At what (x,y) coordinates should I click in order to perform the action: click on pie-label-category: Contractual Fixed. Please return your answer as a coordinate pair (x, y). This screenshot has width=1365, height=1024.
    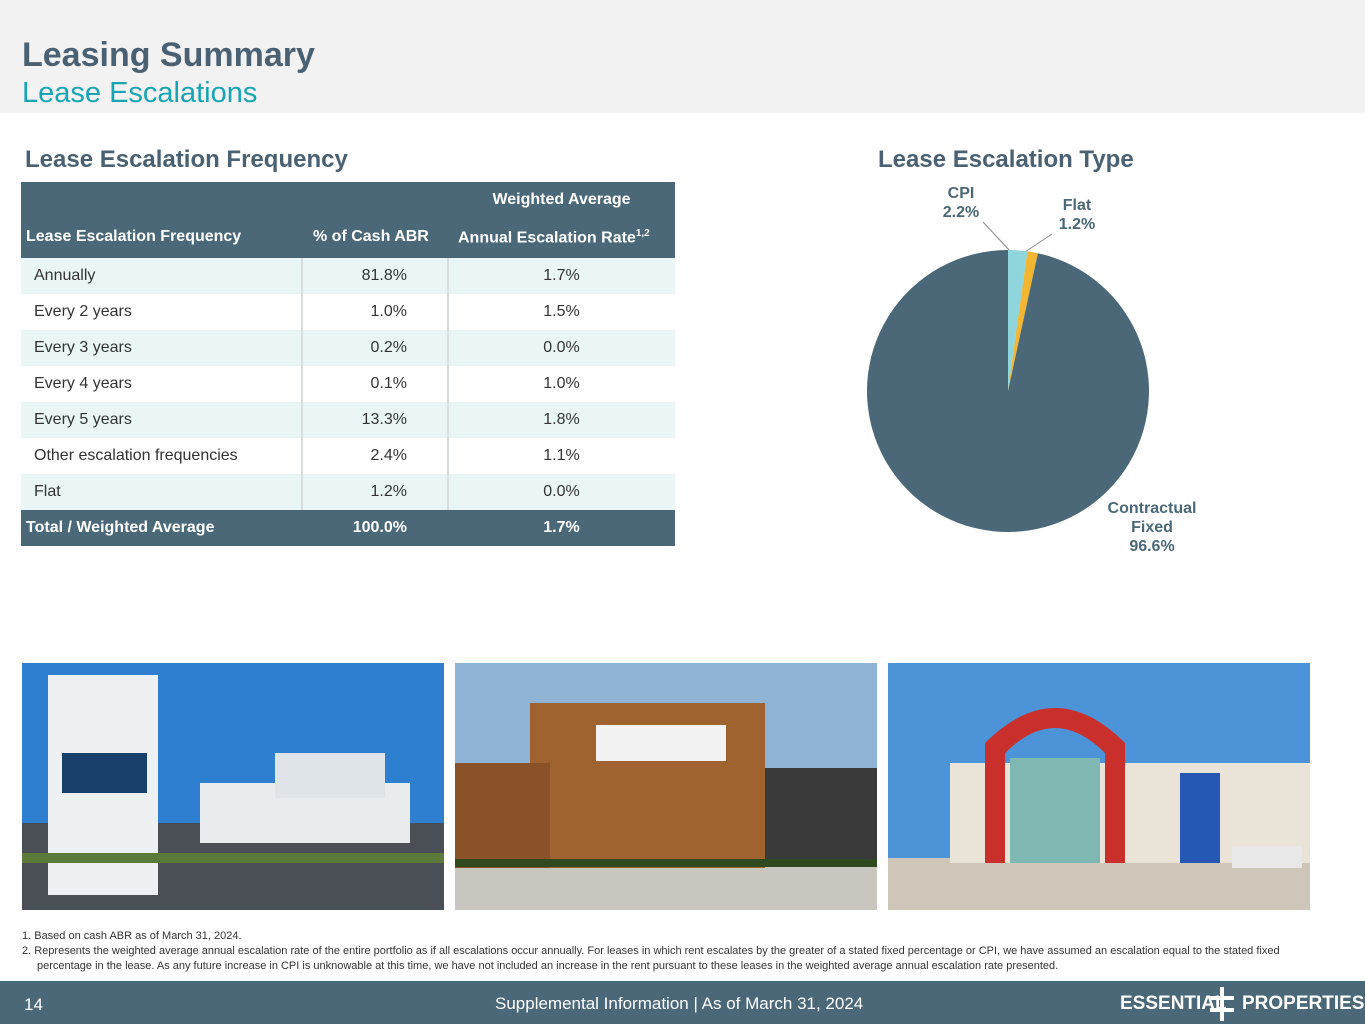
    Looking at the image, I should click on (1152, 518).